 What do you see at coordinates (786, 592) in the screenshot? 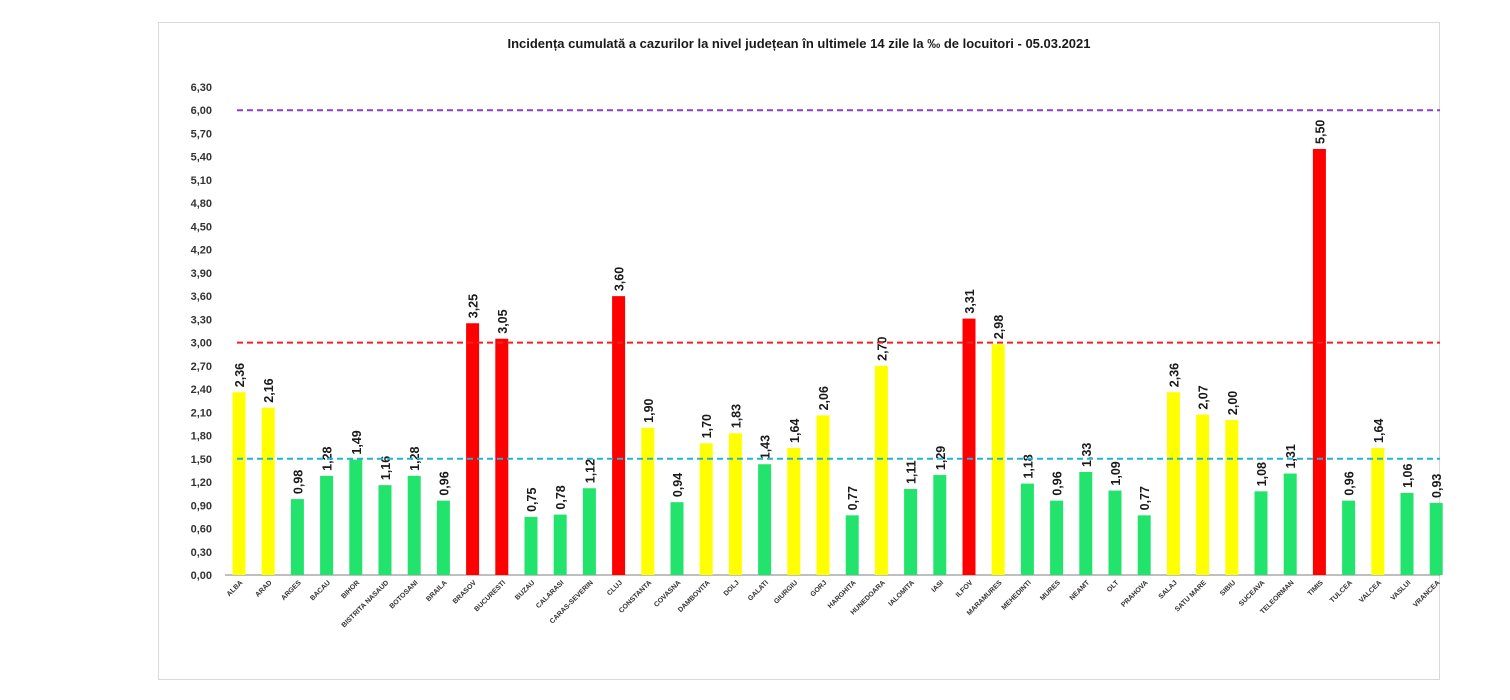
I see `category-label: GIURGIU` at bounding box center [786, 592].